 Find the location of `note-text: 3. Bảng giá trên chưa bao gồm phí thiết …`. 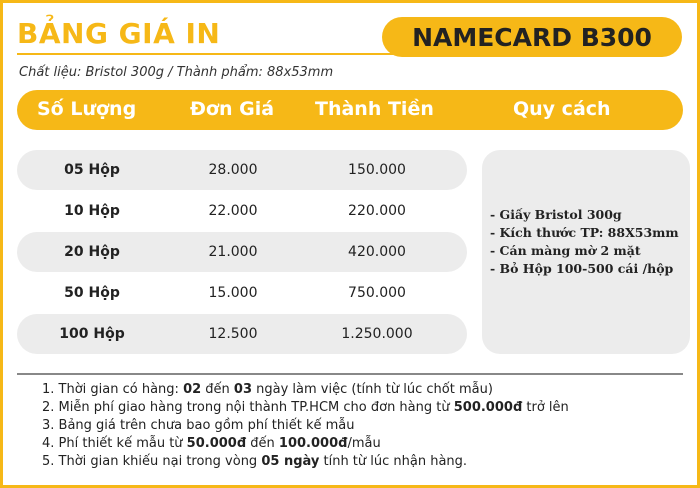

note-text: 3. Bảng giá trên chưa bao gồm phí thiết … is located at coordinates (198, 425).